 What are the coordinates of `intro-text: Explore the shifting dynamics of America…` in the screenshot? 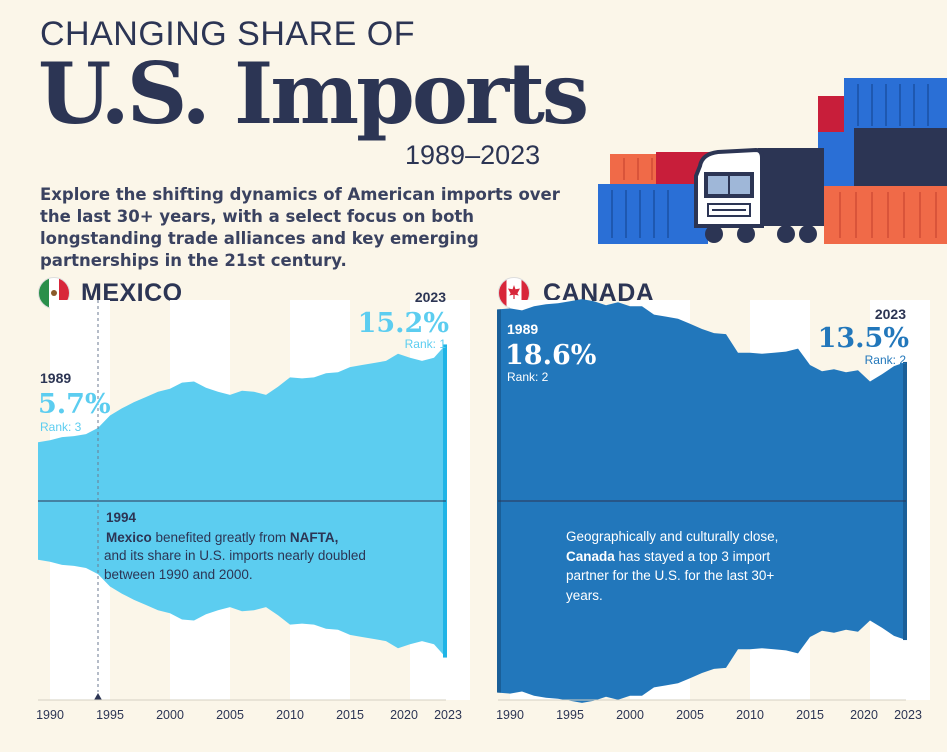 It's located at (300, 227).